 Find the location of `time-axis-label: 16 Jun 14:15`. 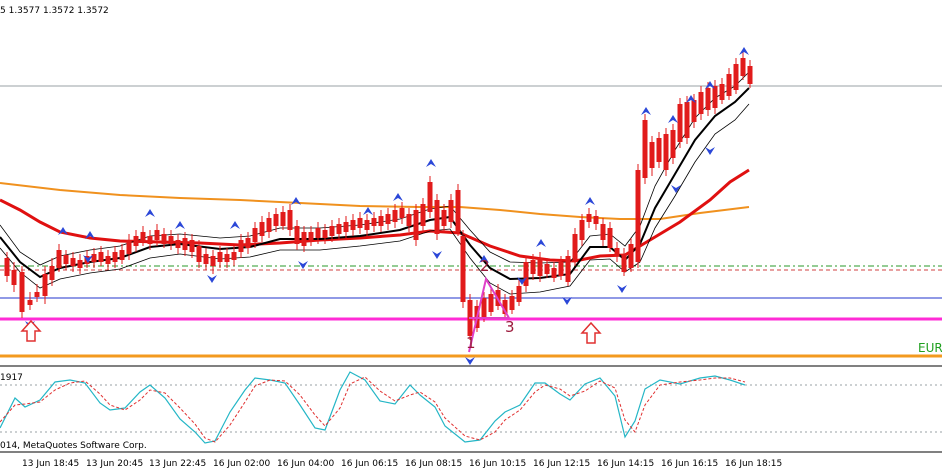

time-axis-label: 16 Jun 14:15 is located at coordinates (625, 464).